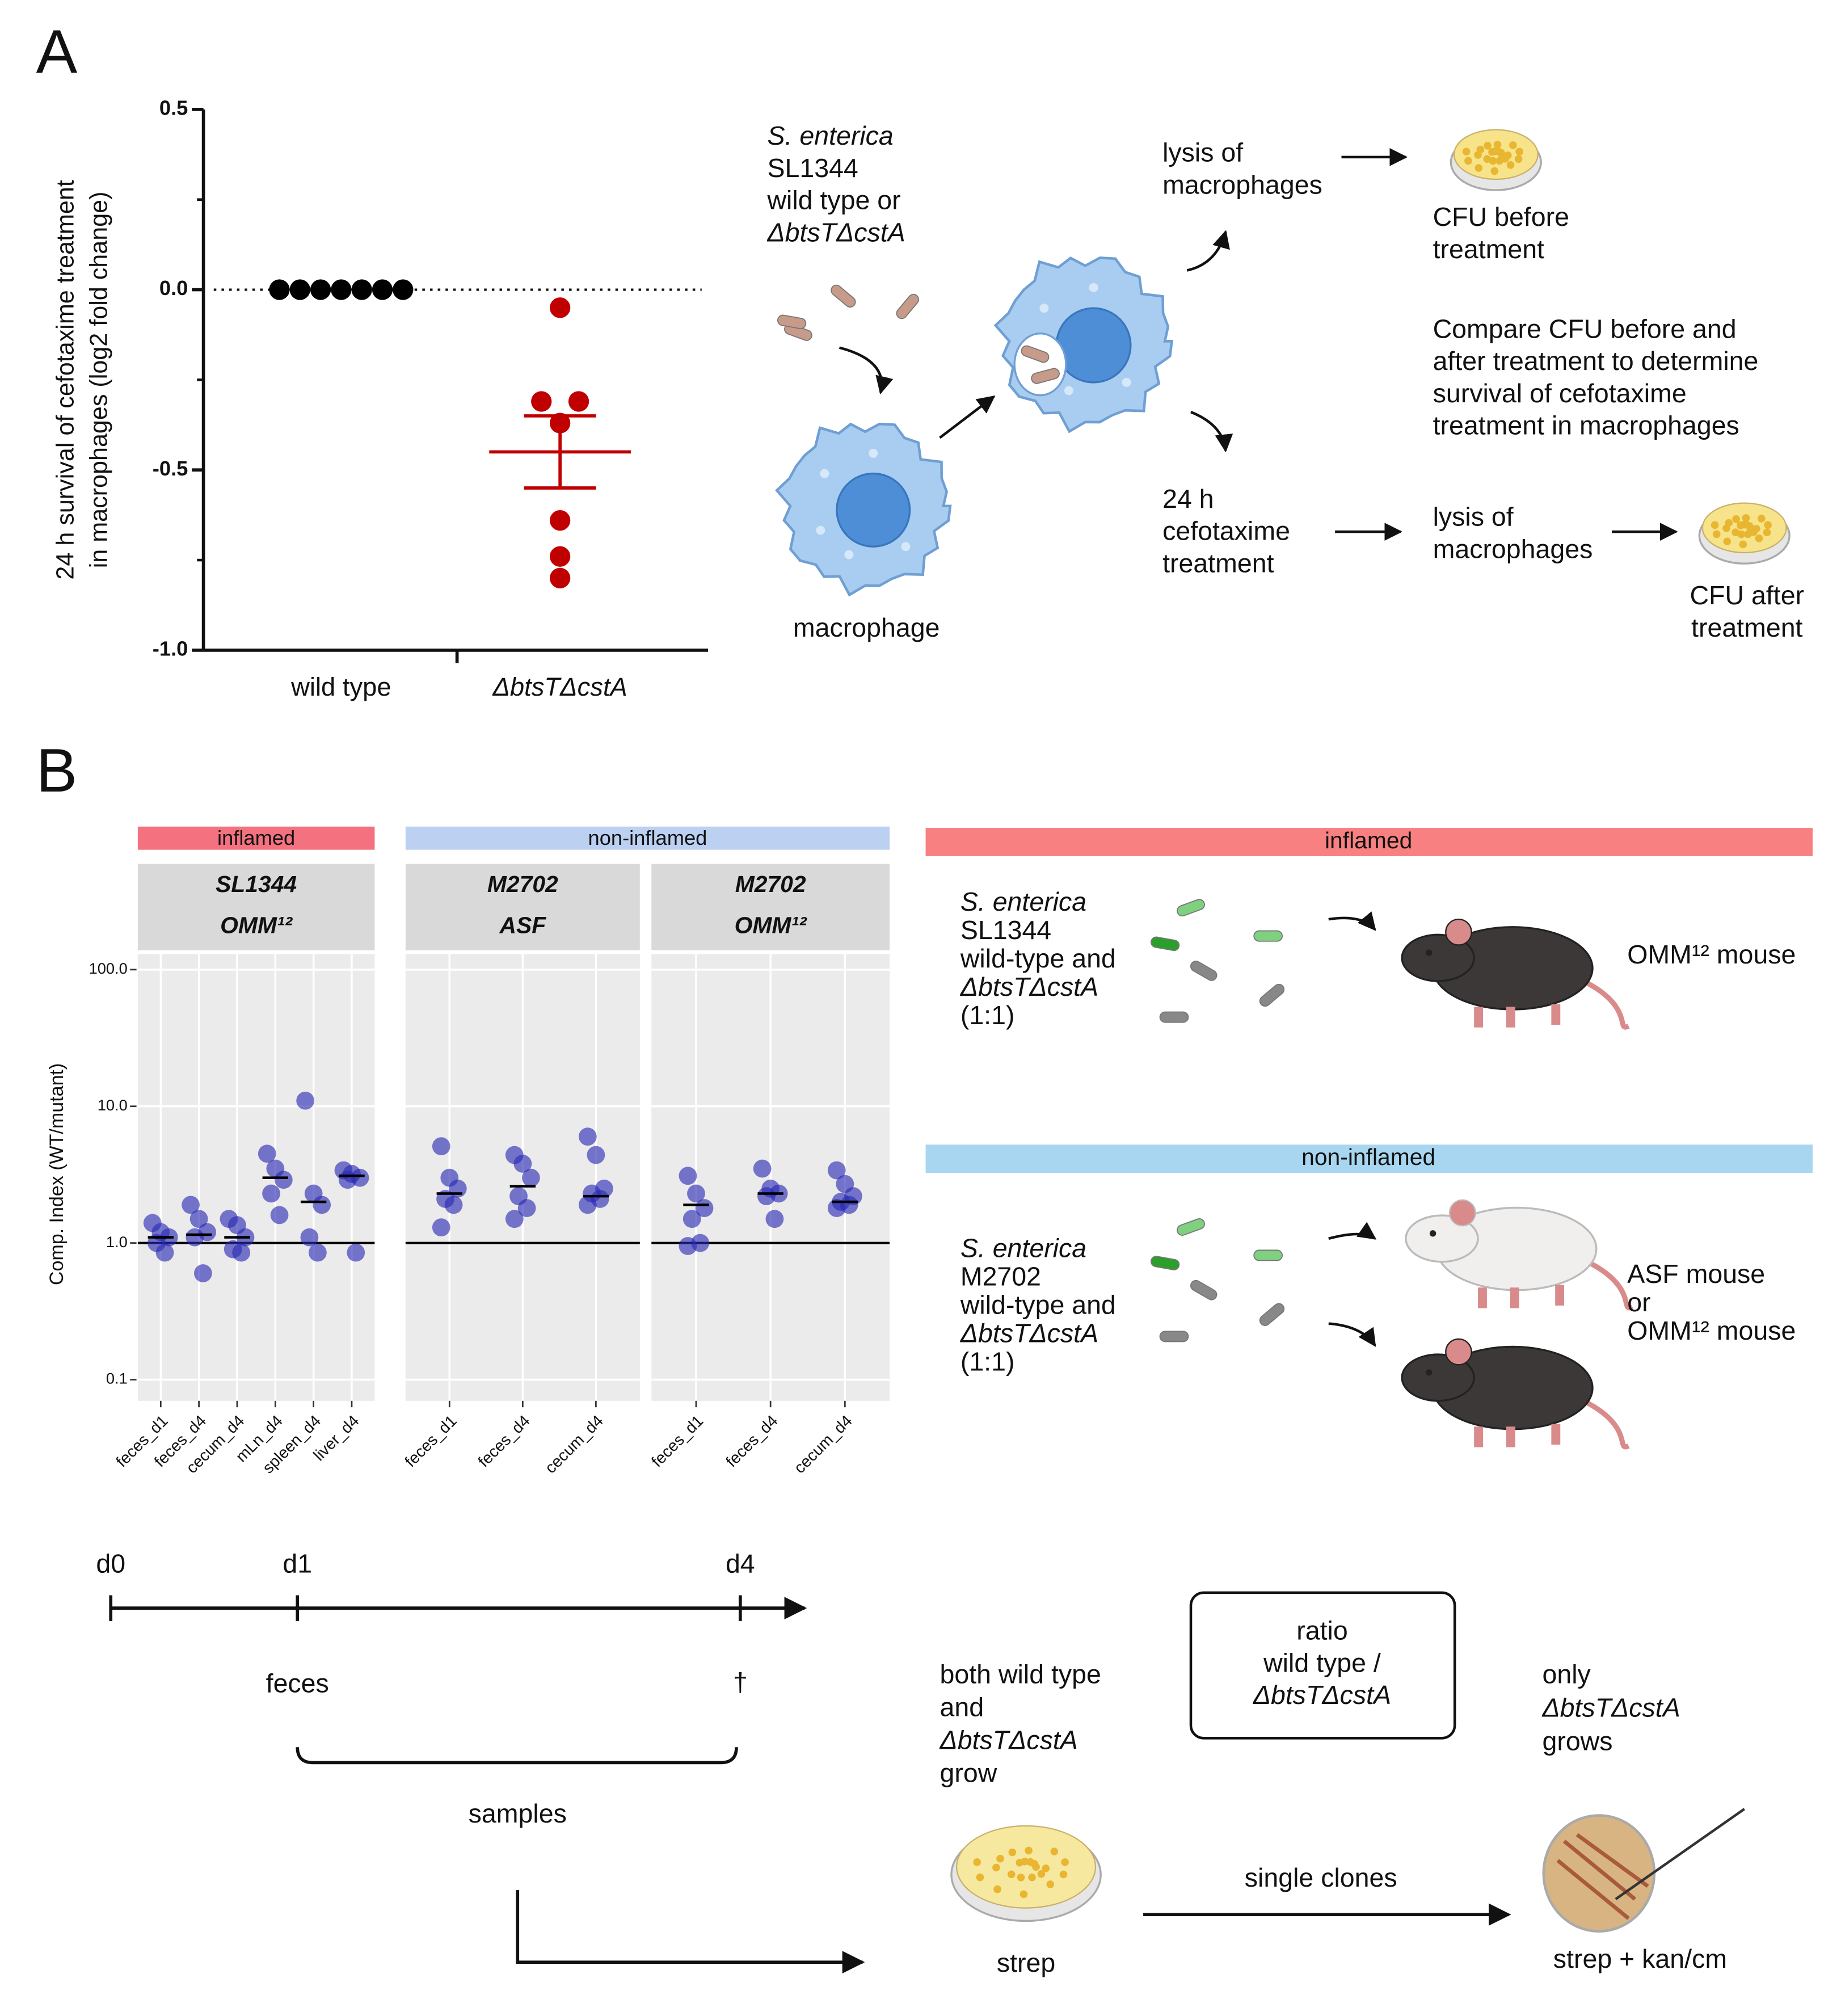 The image size is (1841, 2016). I want to click on x-tick-label: cecum_d4, so click(574, 1445).